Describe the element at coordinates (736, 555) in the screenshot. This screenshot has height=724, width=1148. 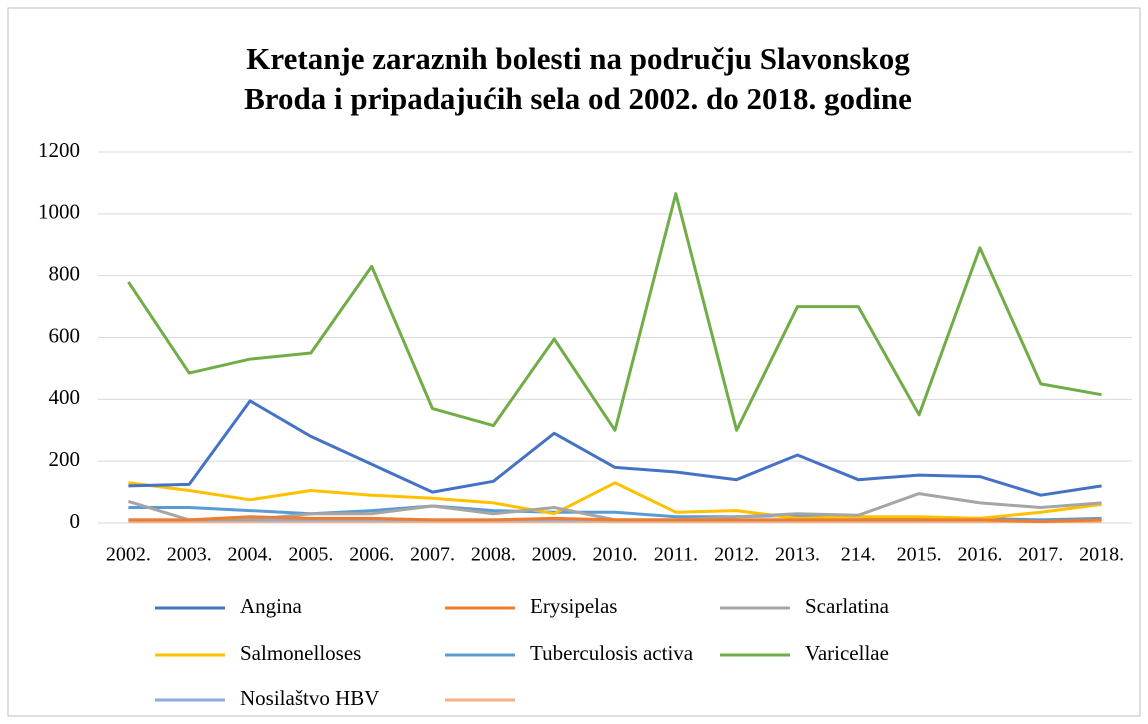
I see `x-tick-label: 2012.` at that location.